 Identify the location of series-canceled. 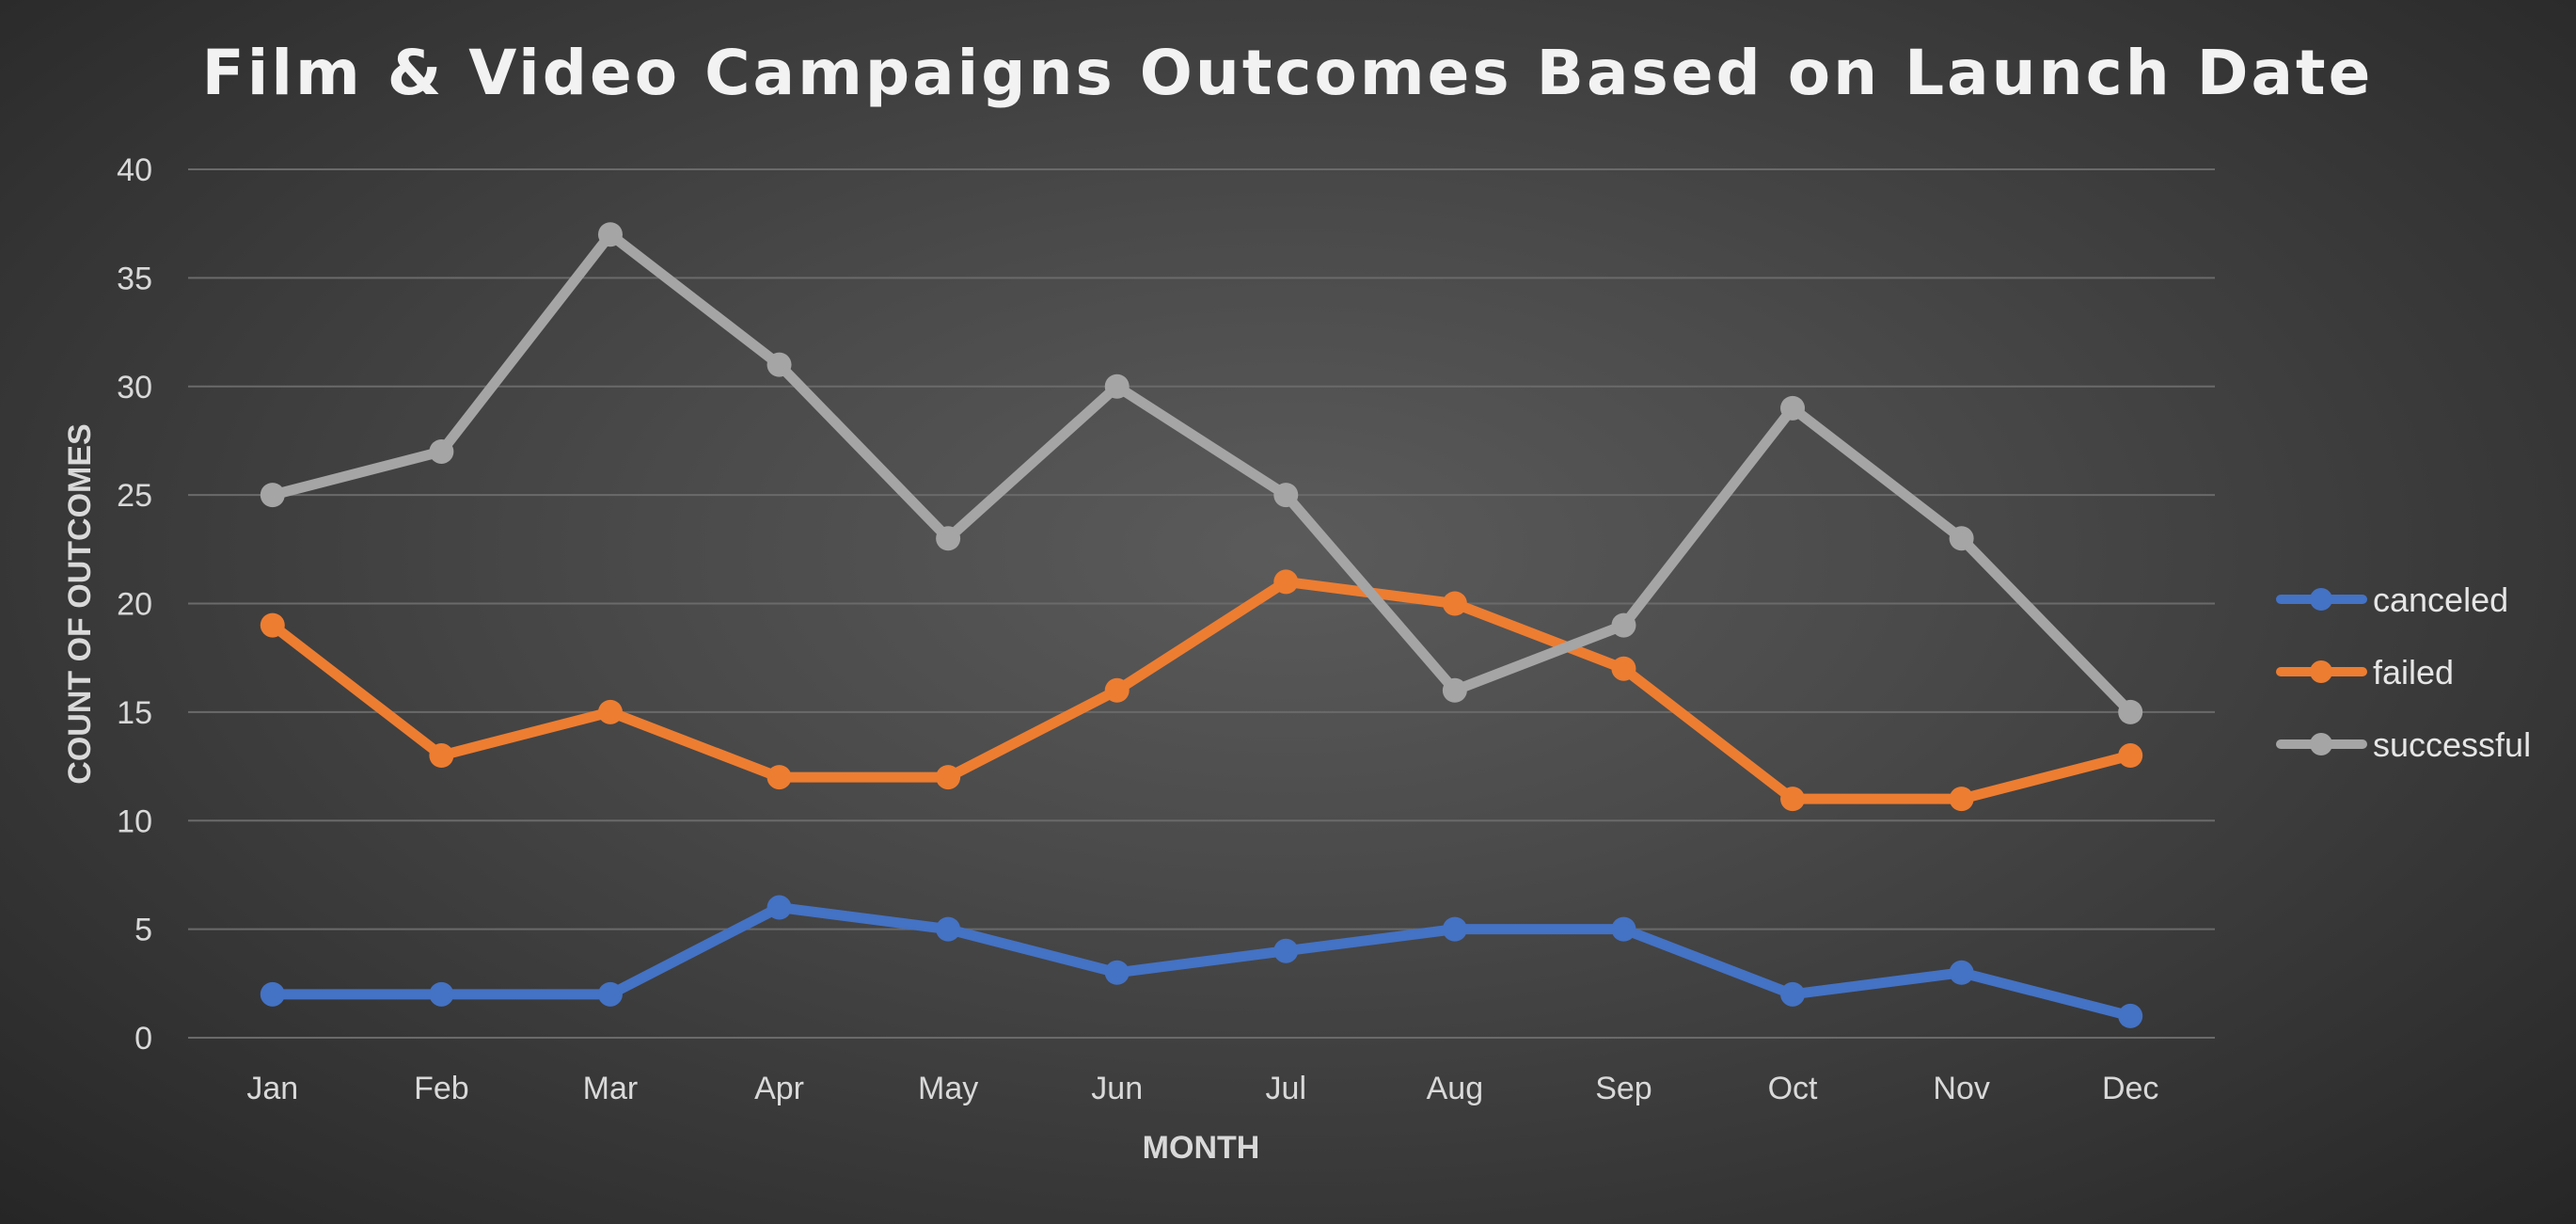
(1201, 961).